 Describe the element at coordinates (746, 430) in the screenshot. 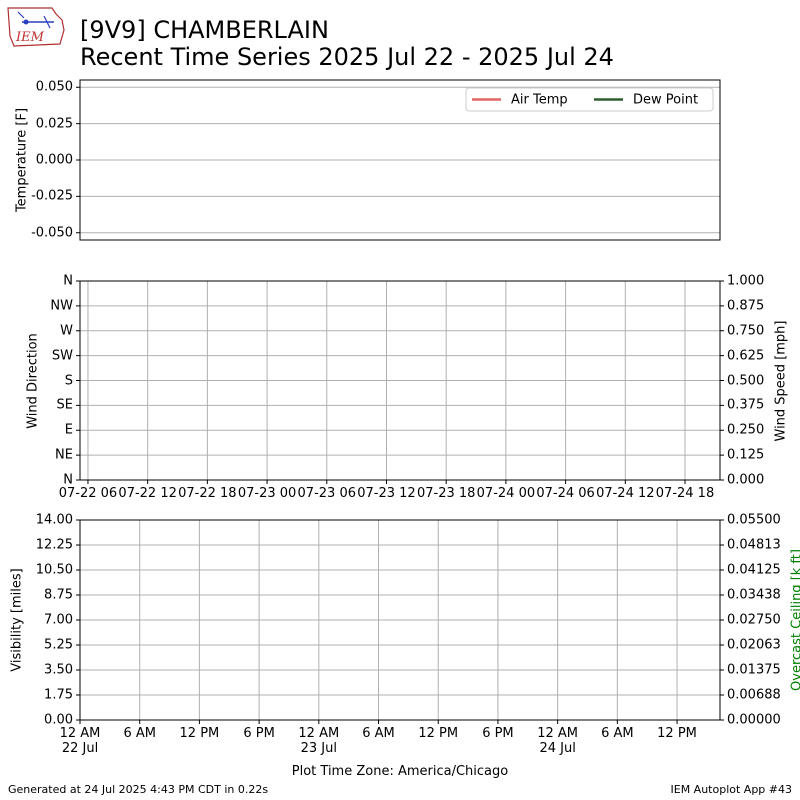

I see `y2-tick-label: 0.250` at that location.